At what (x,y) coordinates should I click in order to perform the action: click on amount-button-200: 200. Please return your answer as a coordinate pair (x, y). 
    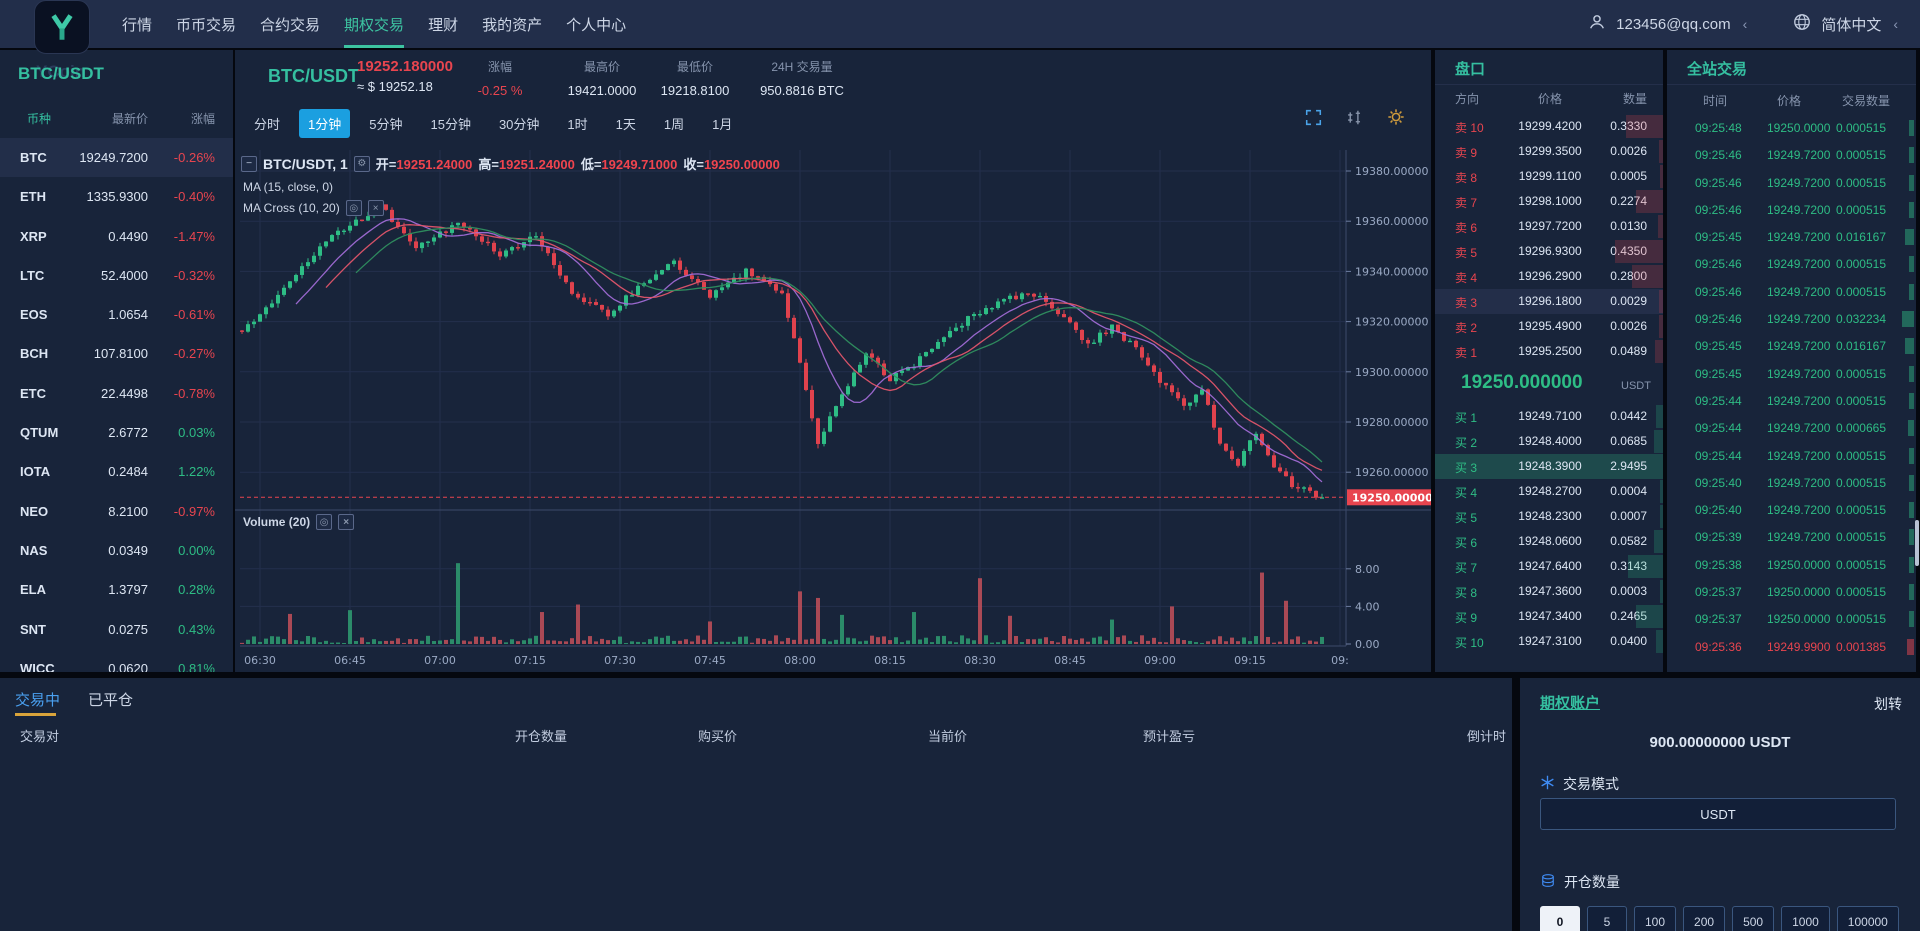
    Looking at the image, I should click on (1704, 918).